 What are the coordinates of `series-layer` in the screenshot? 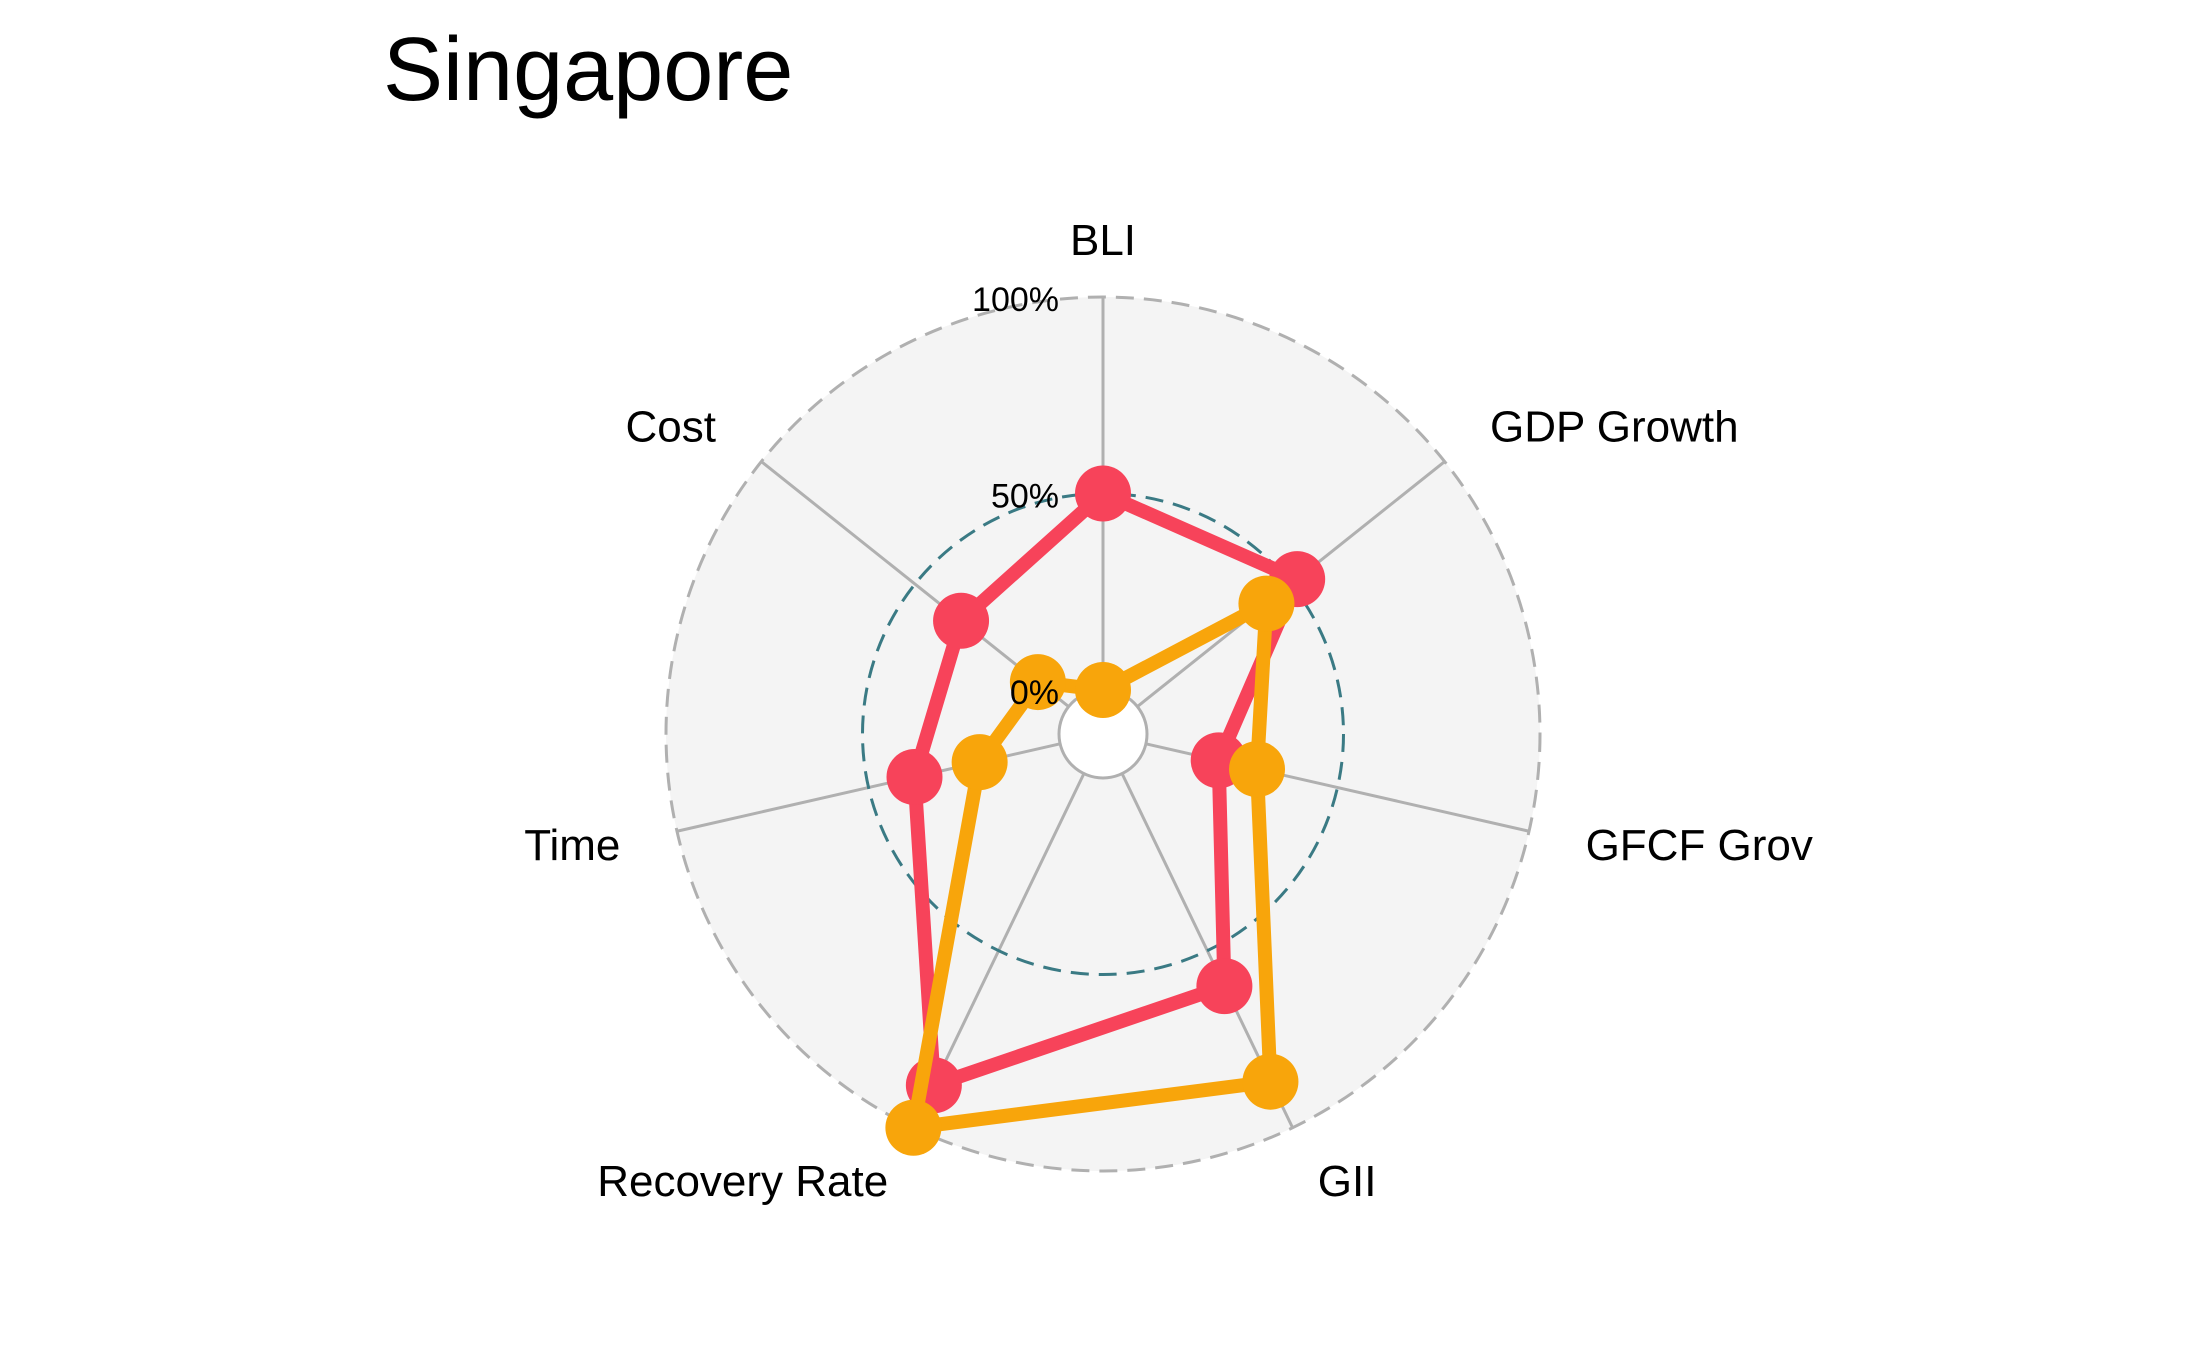 It's located at (1105, 810).